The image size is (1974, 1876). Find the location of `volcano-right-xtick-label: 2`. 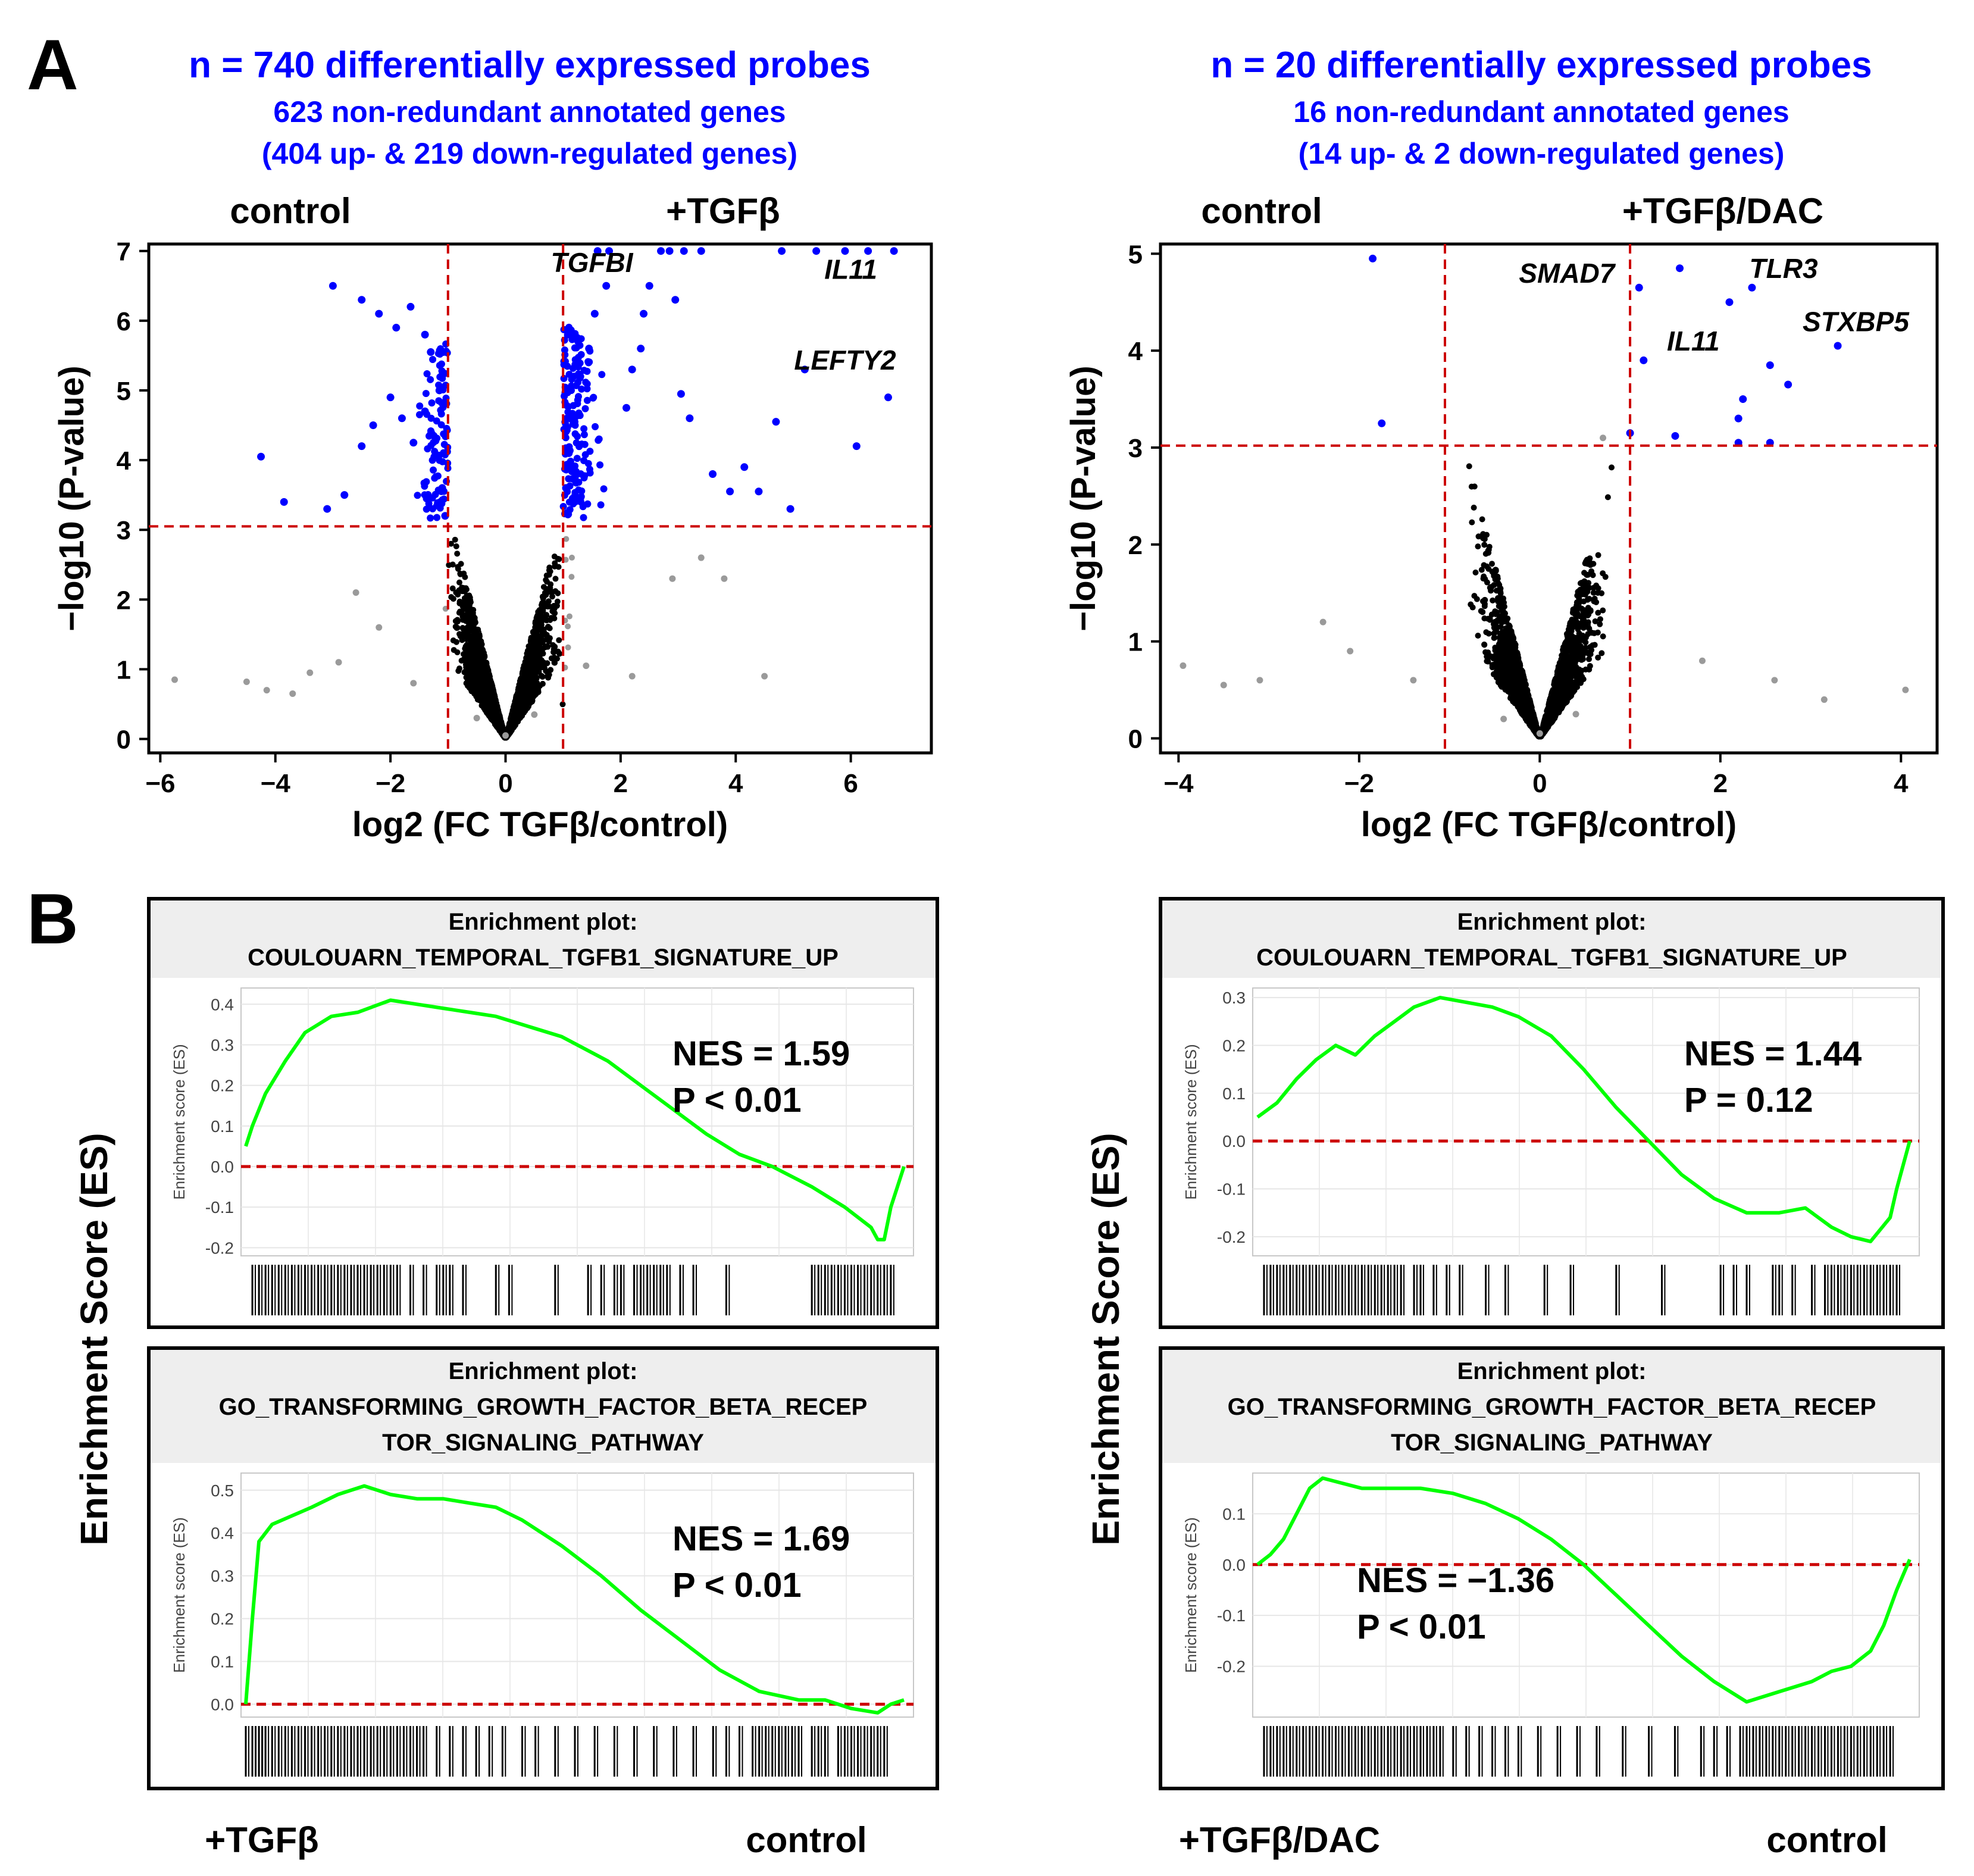

volcano-right-xtick-label: 2 is located at coordinates (1720, 783).